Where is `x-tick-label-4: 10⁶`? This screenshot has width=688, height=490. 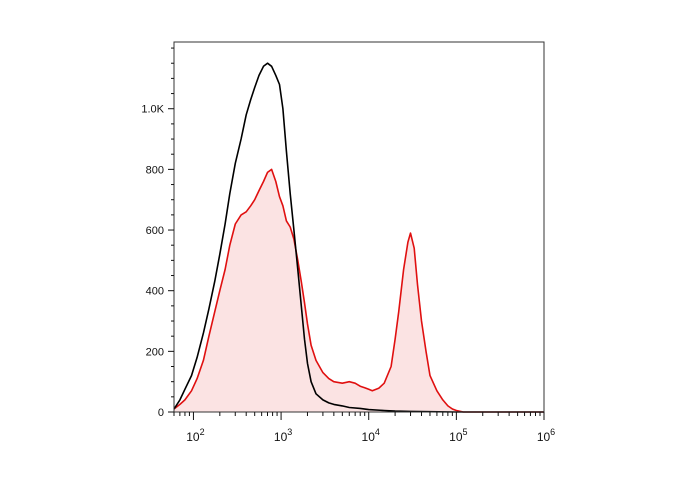 x-tick-label-4: 10⁶ is located at coordinates (546, 435).